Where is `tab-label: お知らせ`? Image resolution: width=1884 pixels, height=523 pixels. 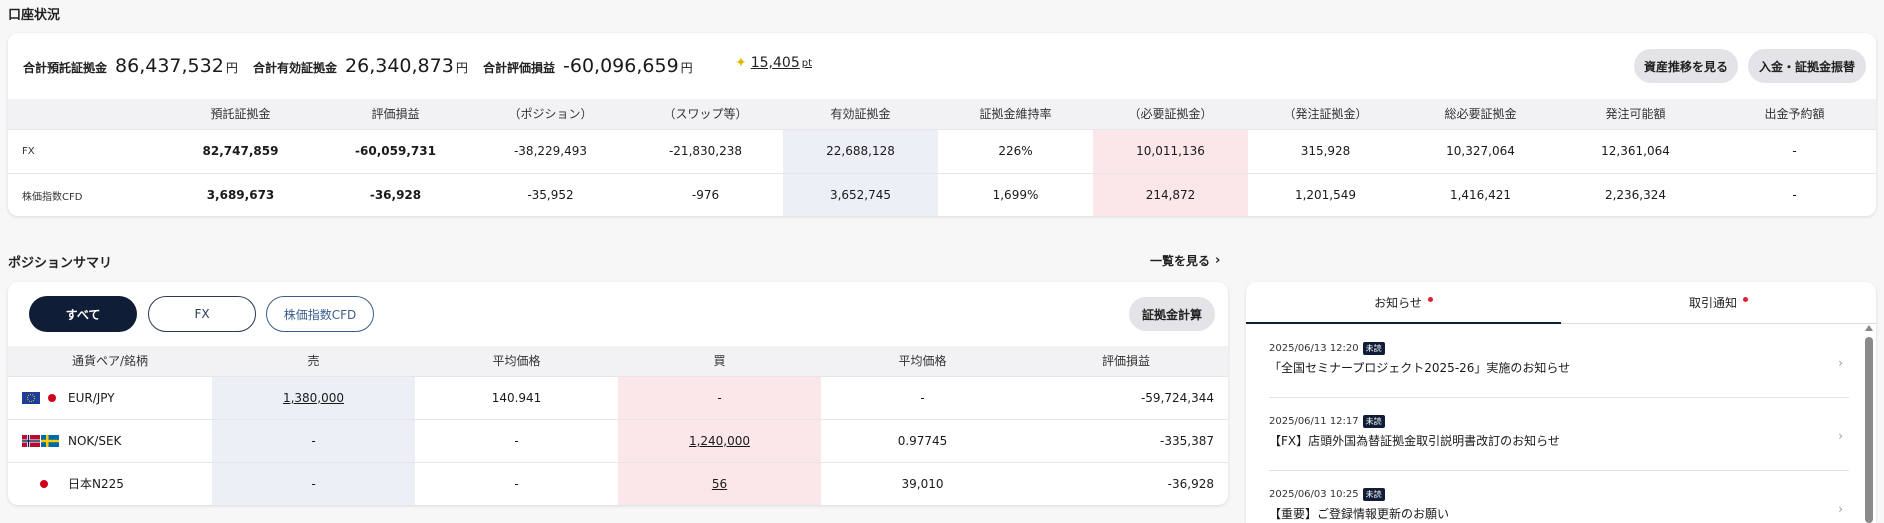 tab-label: お知らせ is located at coordinates (1398, 302).